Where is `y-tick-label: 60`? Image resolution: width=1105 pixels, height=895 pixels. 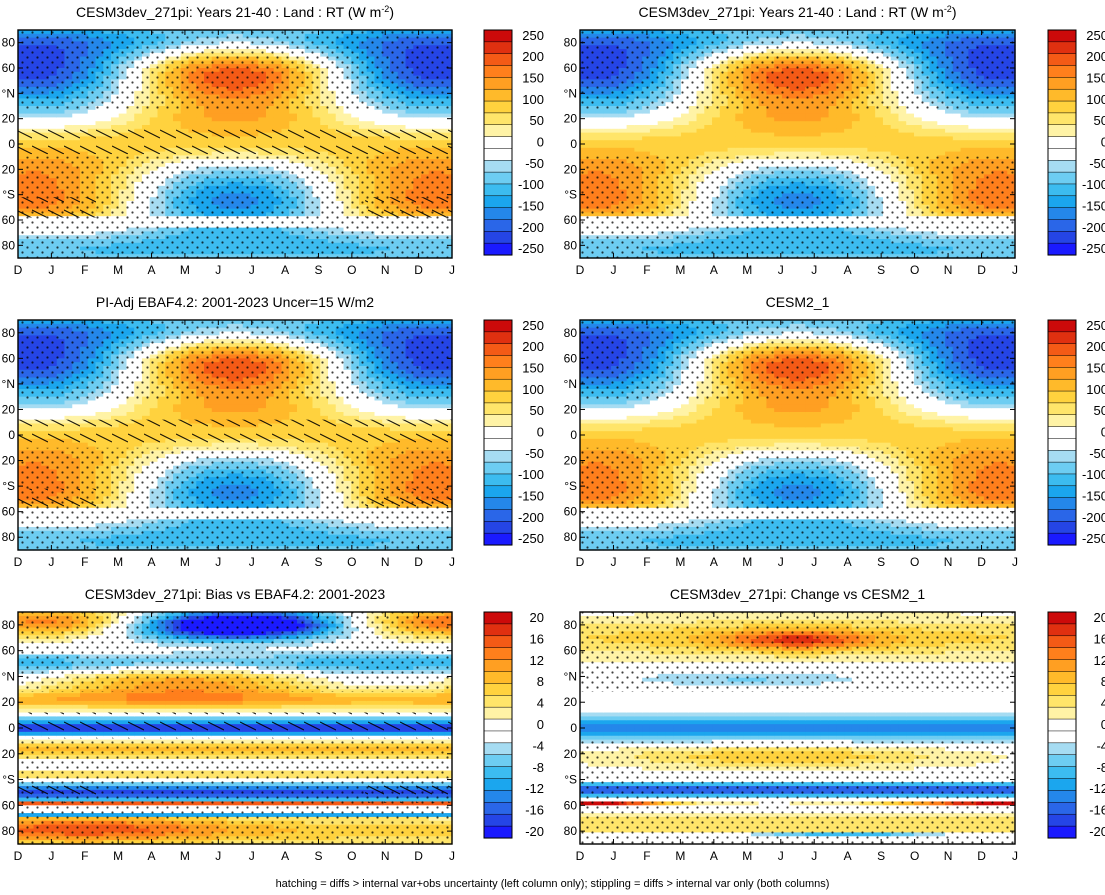
y-tick-label: 60 is located at coordinates (9, 220).